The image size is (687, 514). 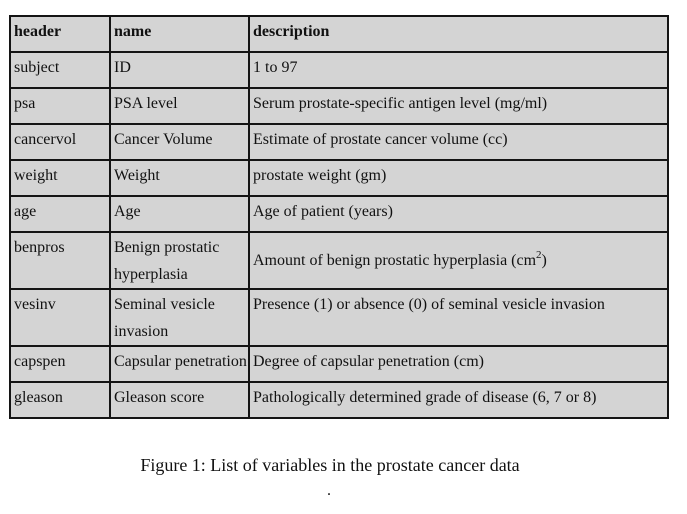 What do you see at coordinates (179, 400) in the screenshot?
I see `cell-name: Gleason score` at bounding box center [179, 400].